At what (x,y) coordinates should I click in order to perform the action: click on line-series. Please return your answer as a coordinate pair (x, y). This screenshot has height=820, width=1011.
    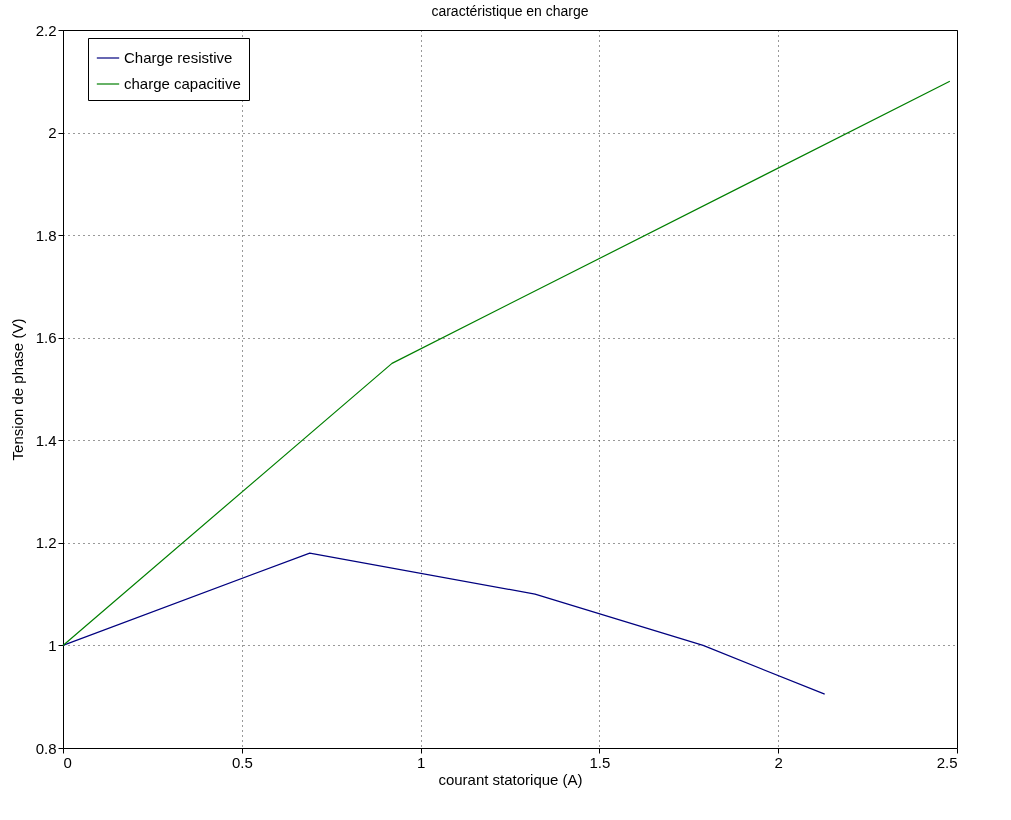
    Looking at the image, I should click on (444, 623).